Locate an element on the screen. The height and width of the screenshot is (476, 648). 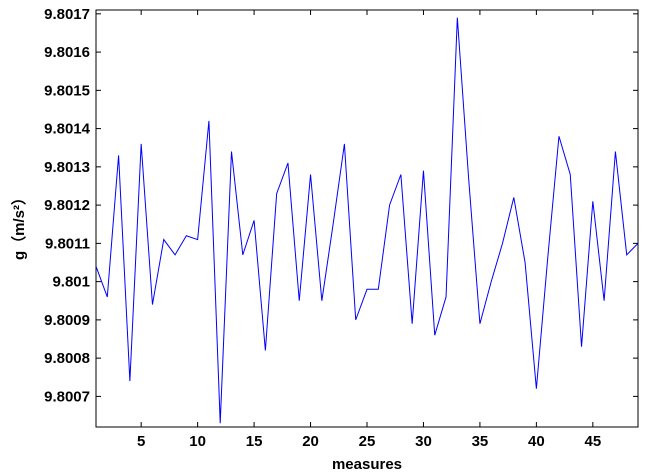
y-tick-label: 9.8014 is located at coordinates (67, 129).